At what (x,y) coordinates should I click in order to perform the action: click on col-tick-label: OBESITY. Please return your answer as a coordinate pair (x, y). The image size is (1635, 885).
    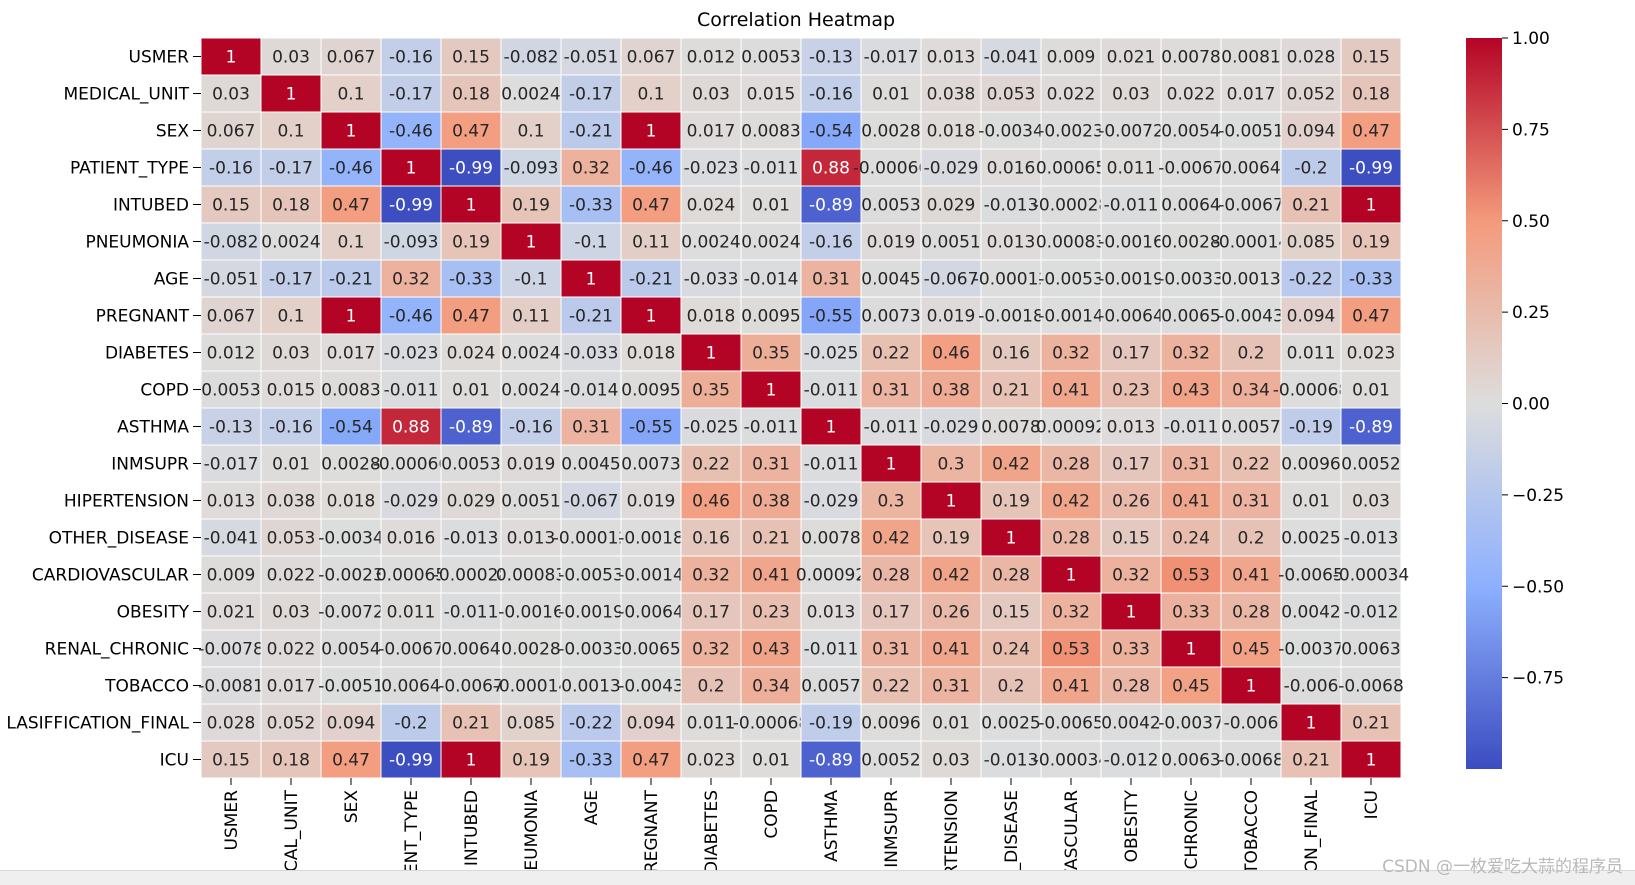
    Looking at the image, I should click on (1132, 825).